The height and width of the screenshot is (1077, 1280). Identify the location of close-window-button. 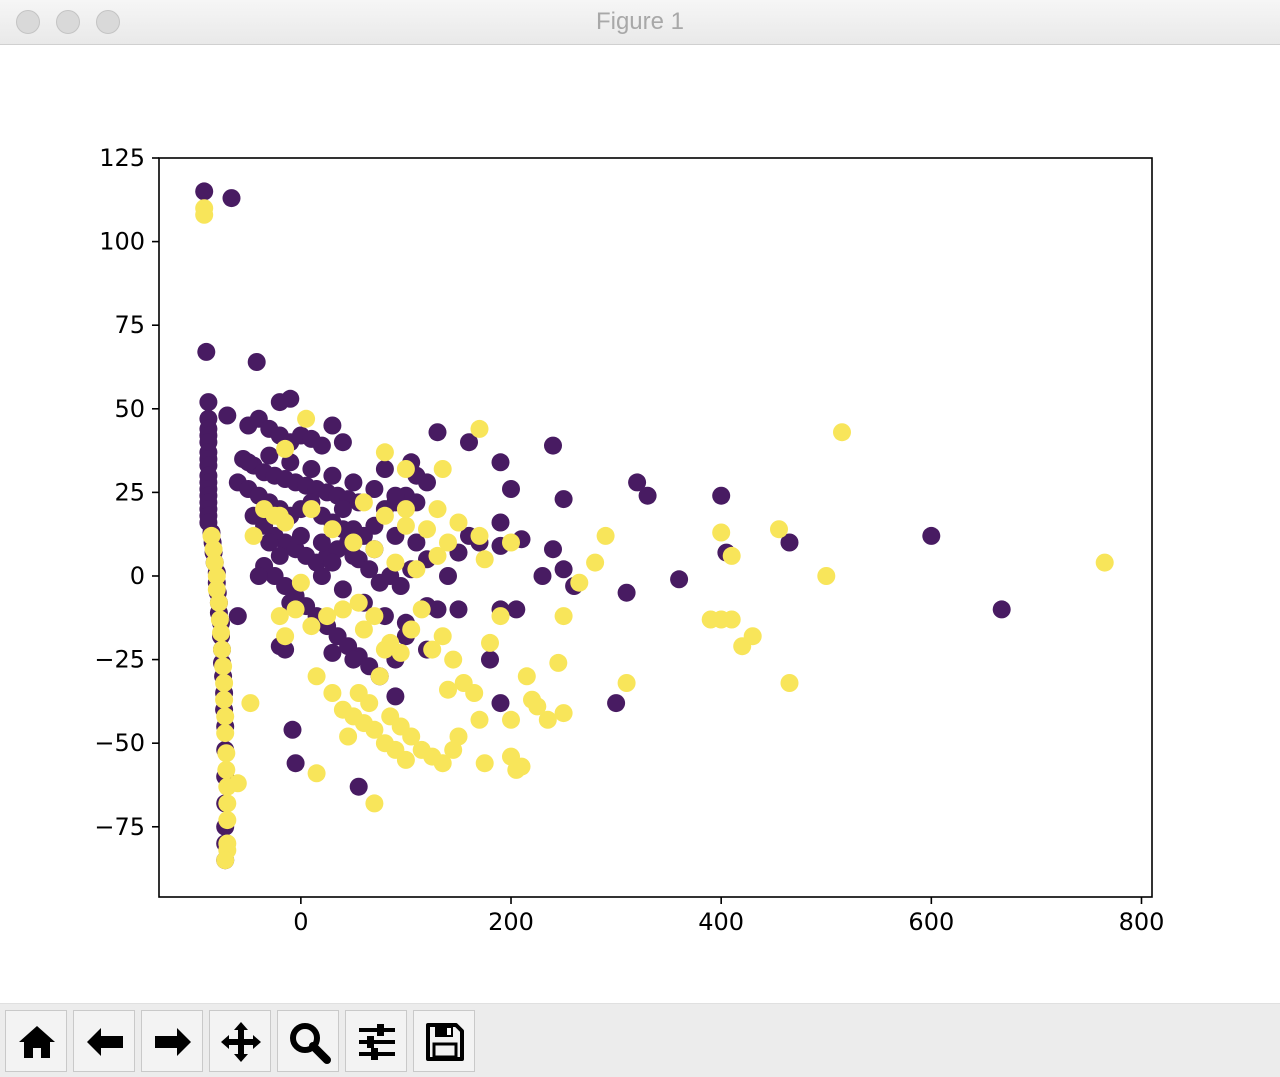
(28, 22).